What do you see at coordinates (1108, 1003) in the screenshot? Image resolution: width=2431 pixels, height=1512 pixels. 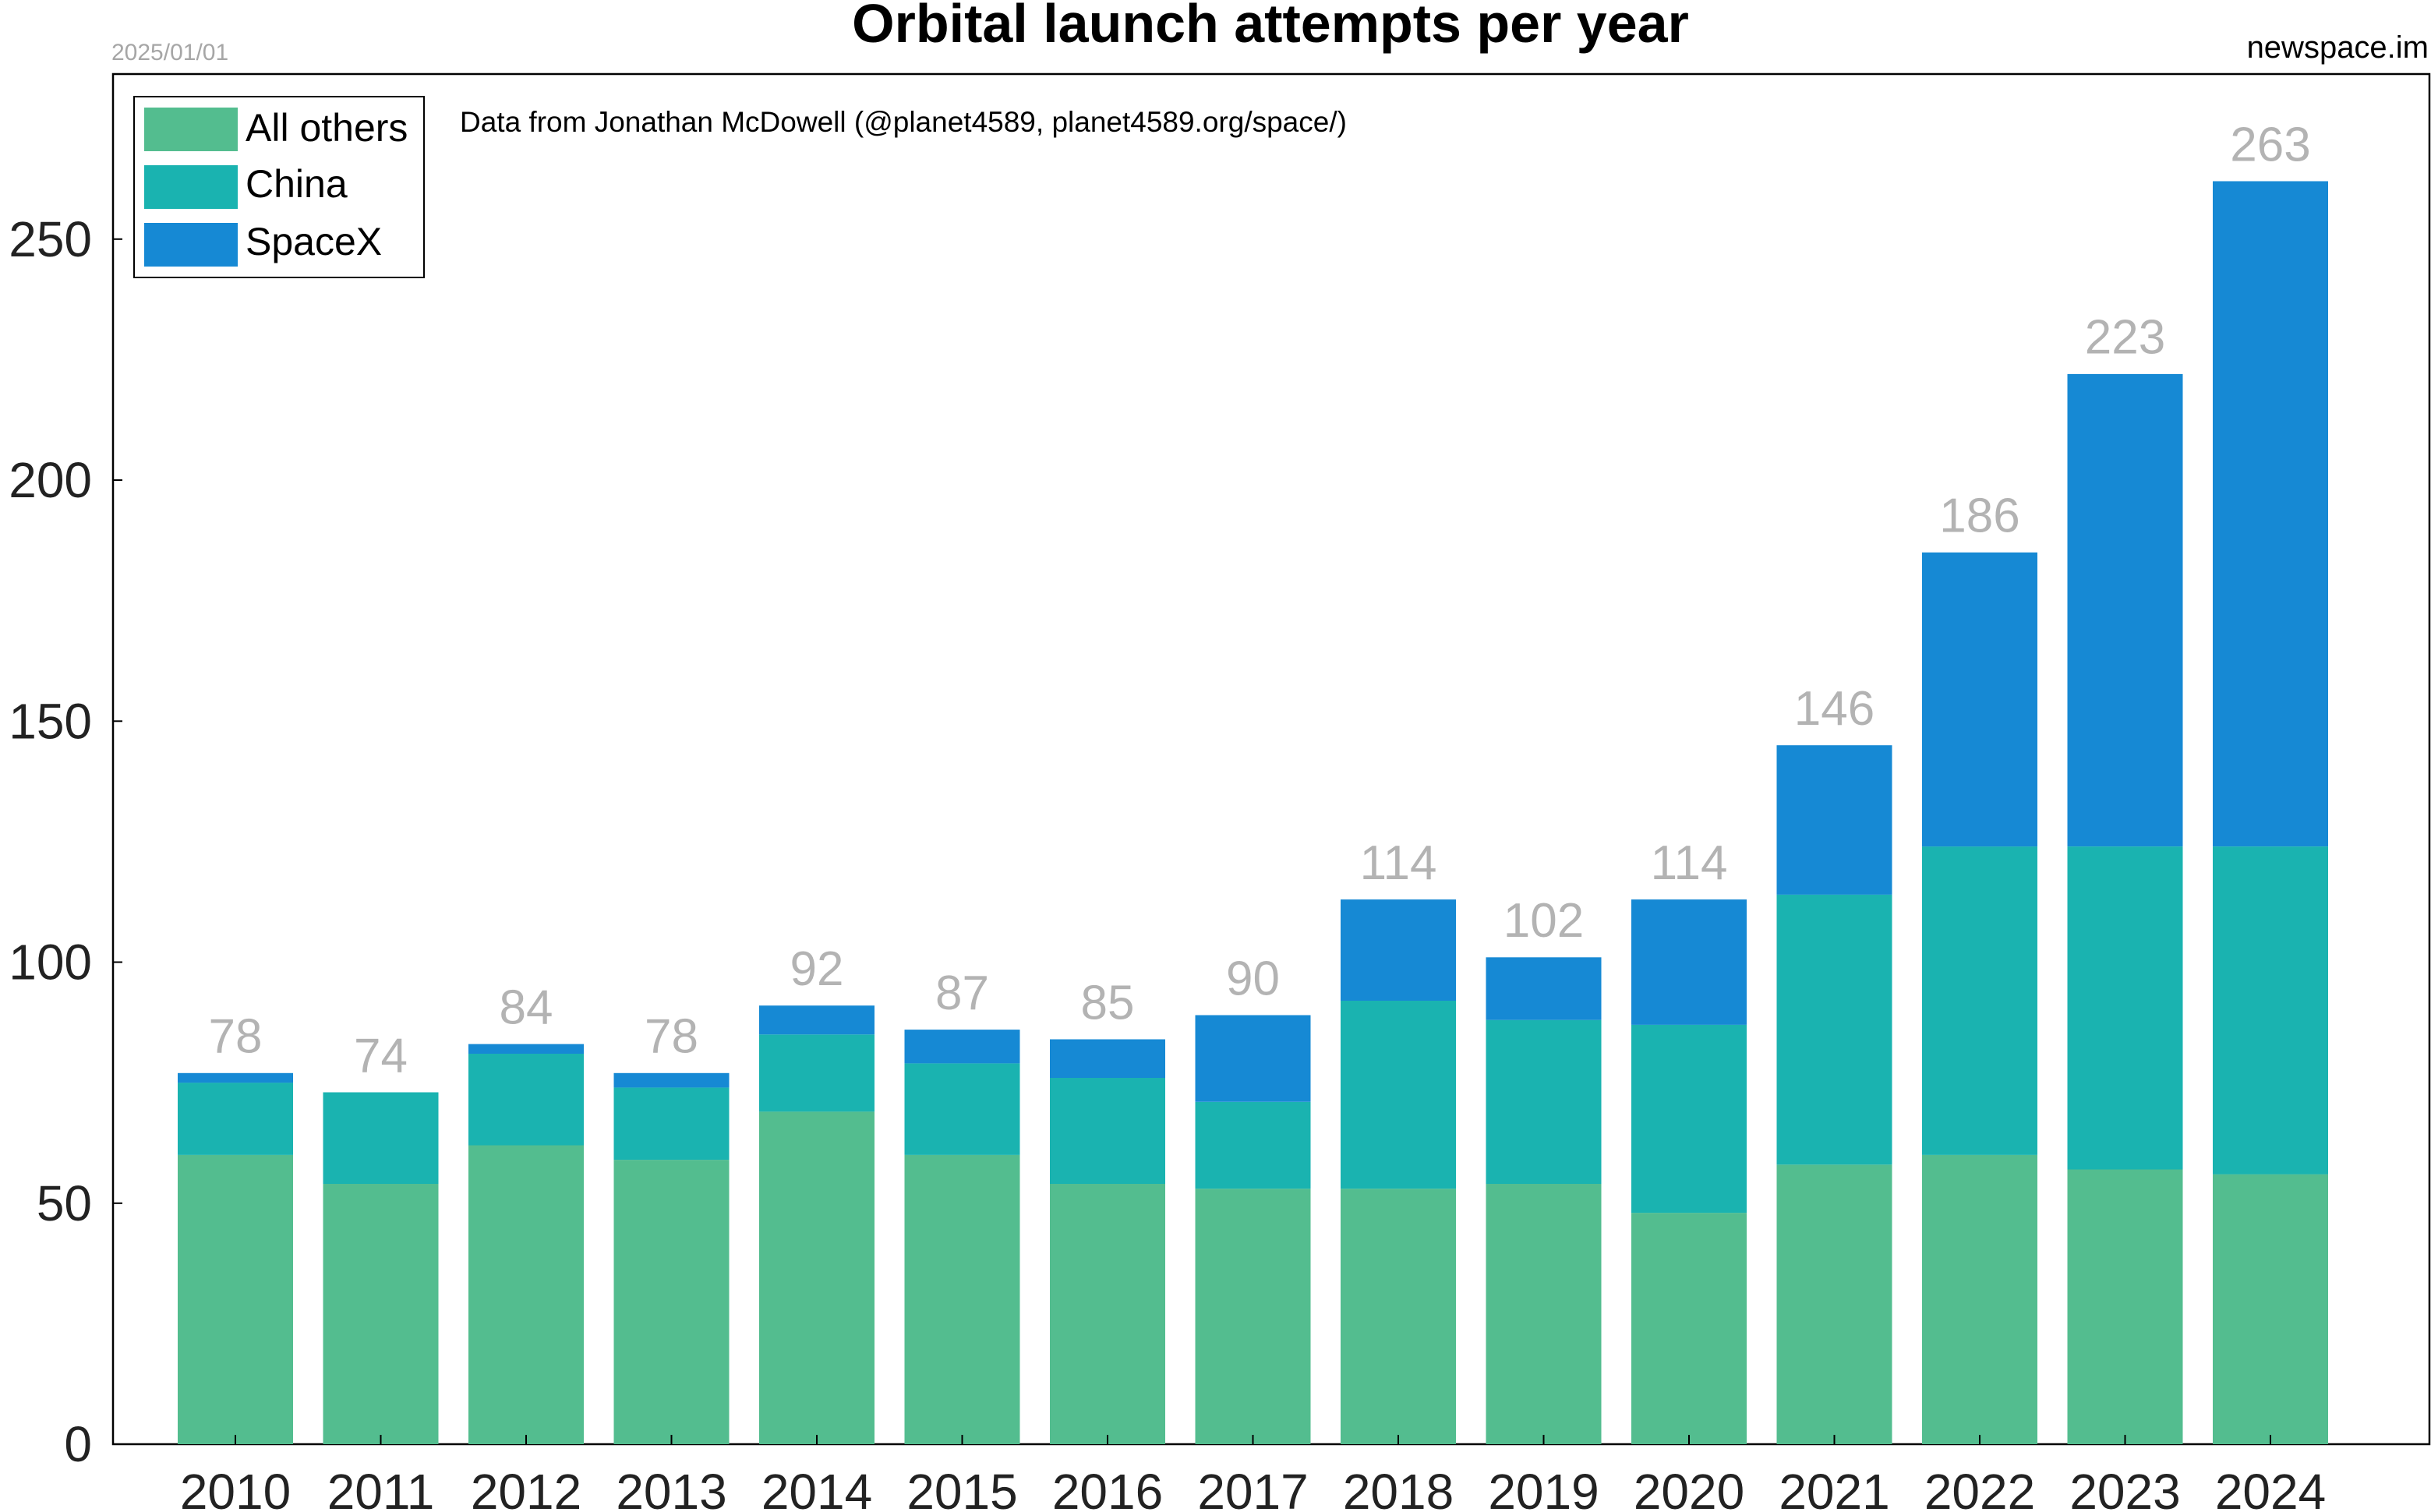 I see `total-label-2016: 85` at bounding box center [1108, 1003].